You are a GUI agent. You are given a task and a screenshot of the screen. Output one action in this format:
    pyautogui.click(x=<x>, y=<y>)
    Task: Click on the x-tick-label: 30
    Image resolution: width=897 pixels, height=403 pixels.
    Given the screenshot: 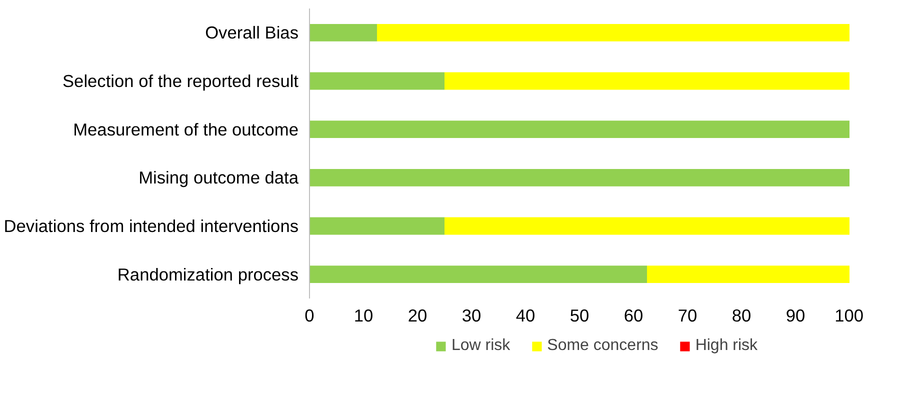 What is the action you would take?
    pyautogui.click(x=472, y=316)
    